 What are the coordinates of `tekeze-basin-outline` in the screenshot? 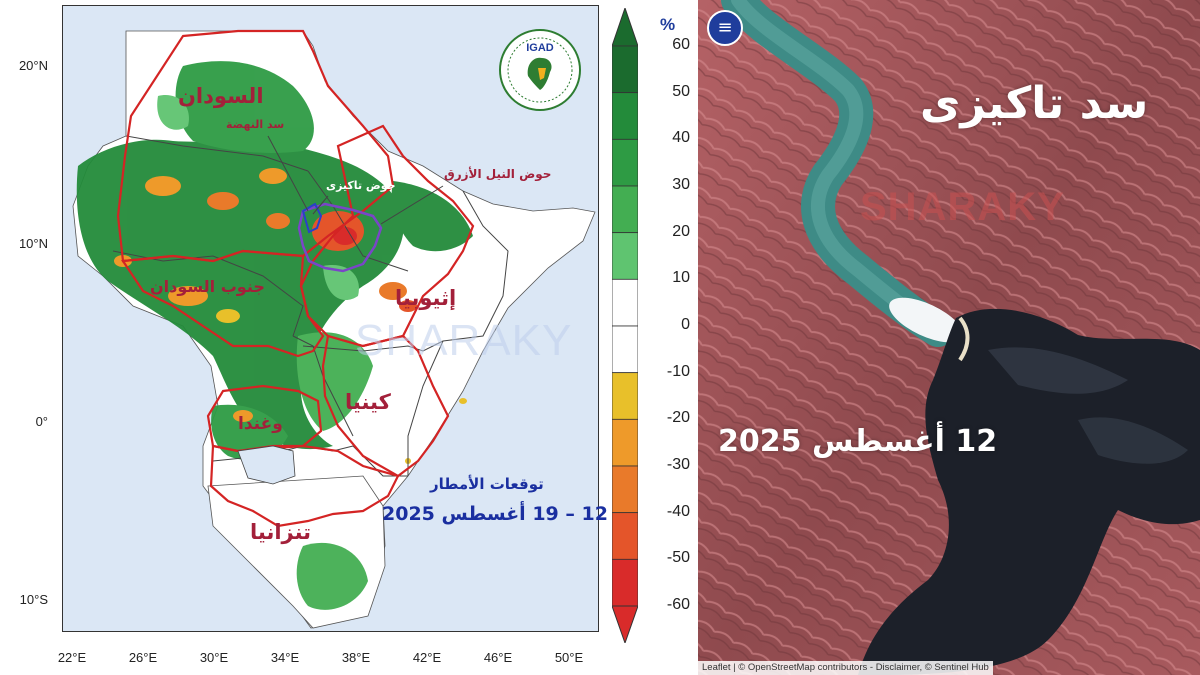 It's located at (312, 218).